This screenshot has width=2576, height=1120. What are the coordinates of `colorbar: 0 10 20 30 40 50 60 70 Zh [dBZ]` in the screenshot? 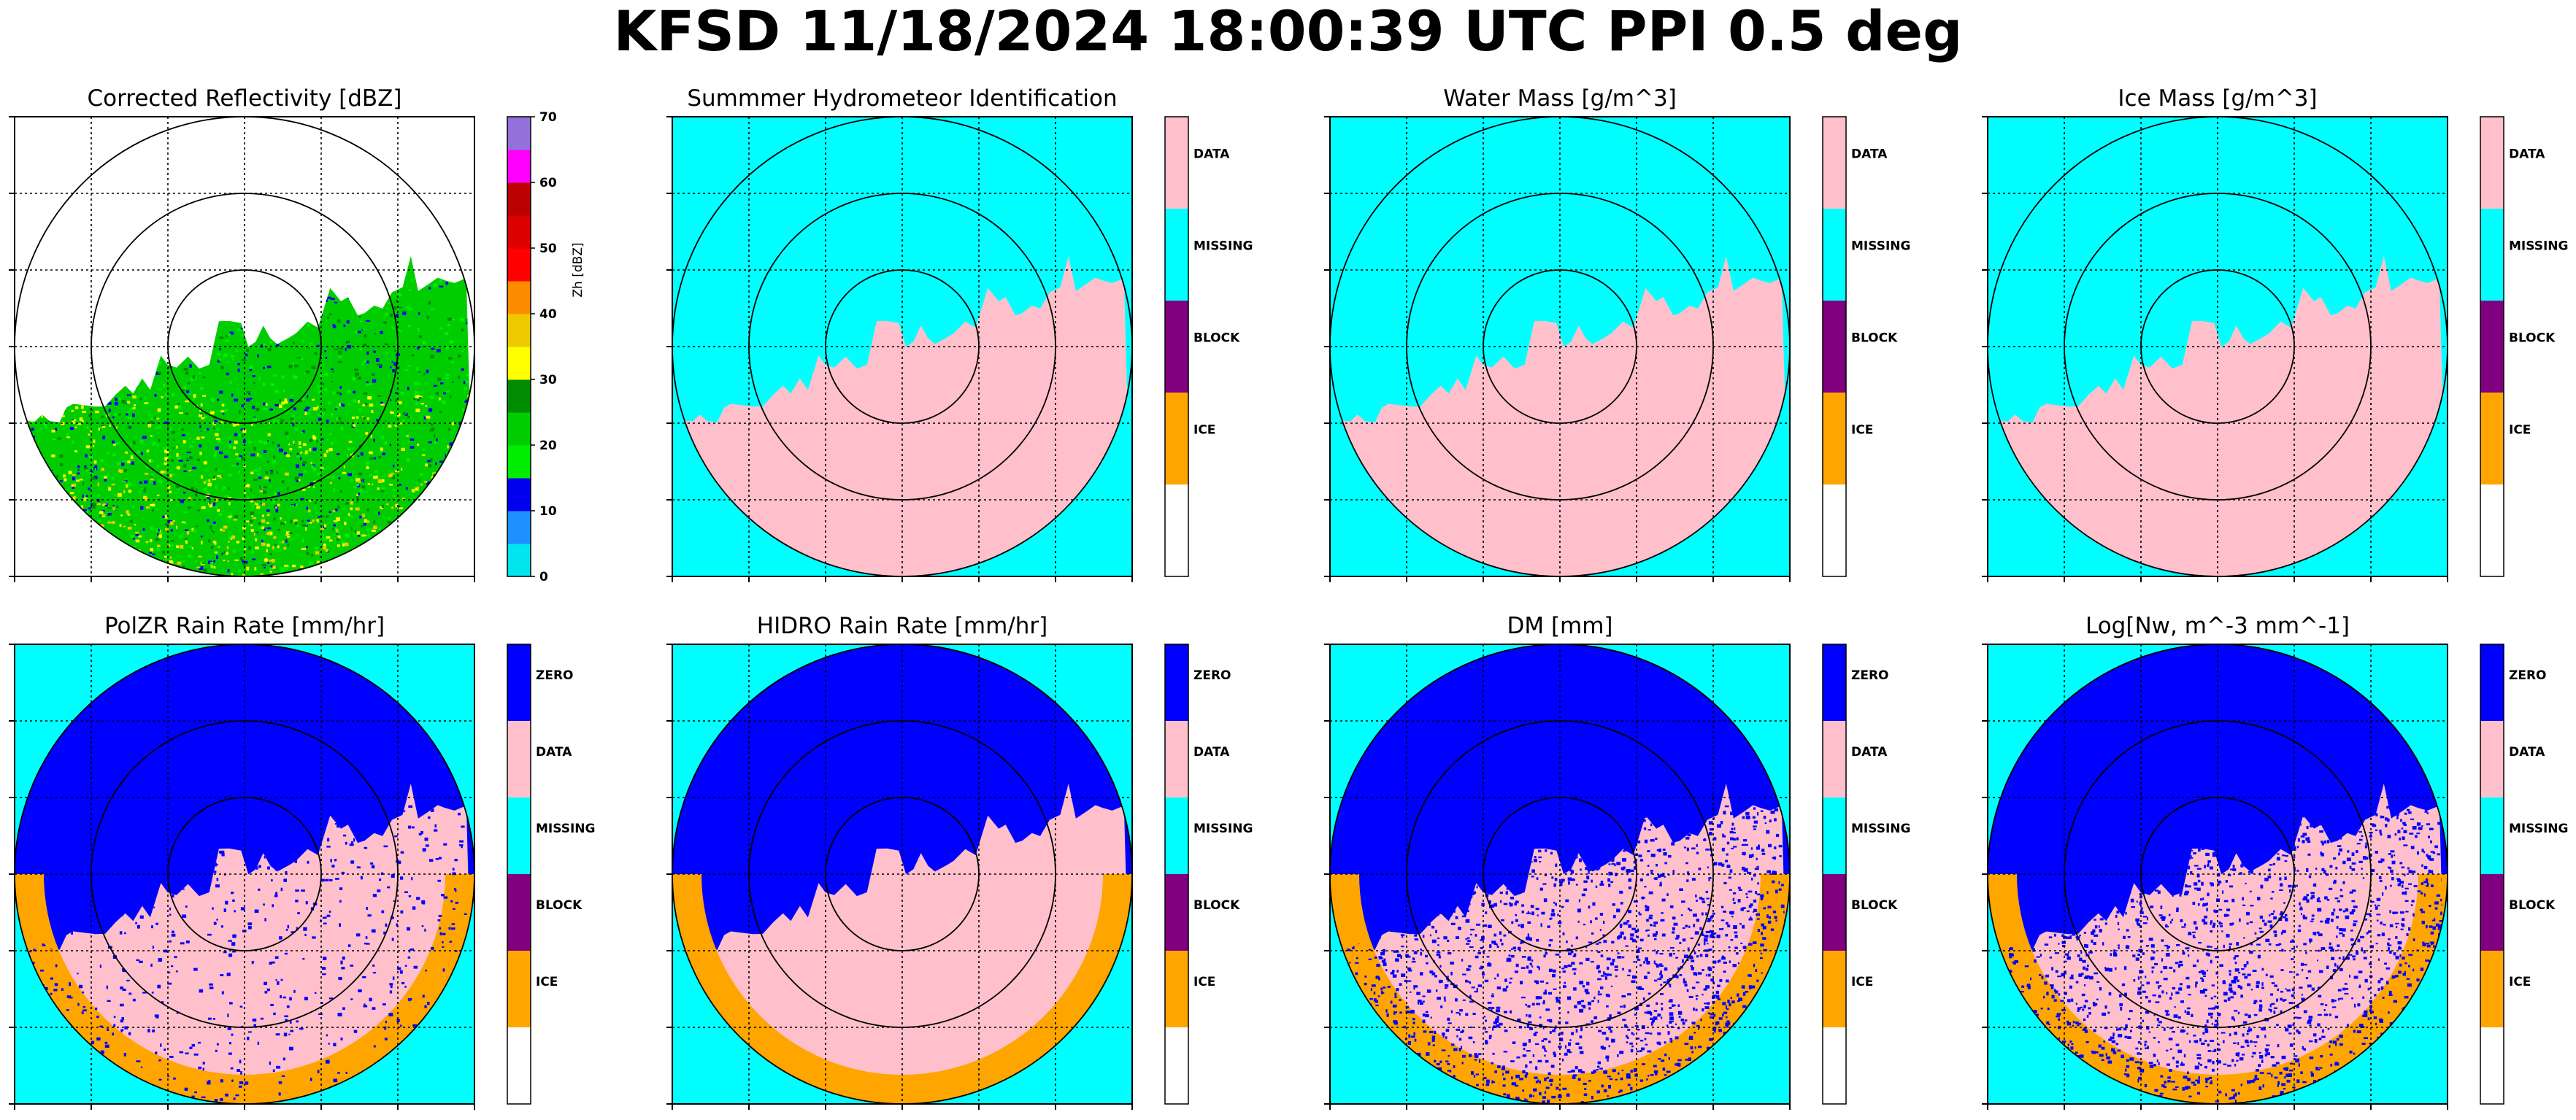 It's located at (546, 347).